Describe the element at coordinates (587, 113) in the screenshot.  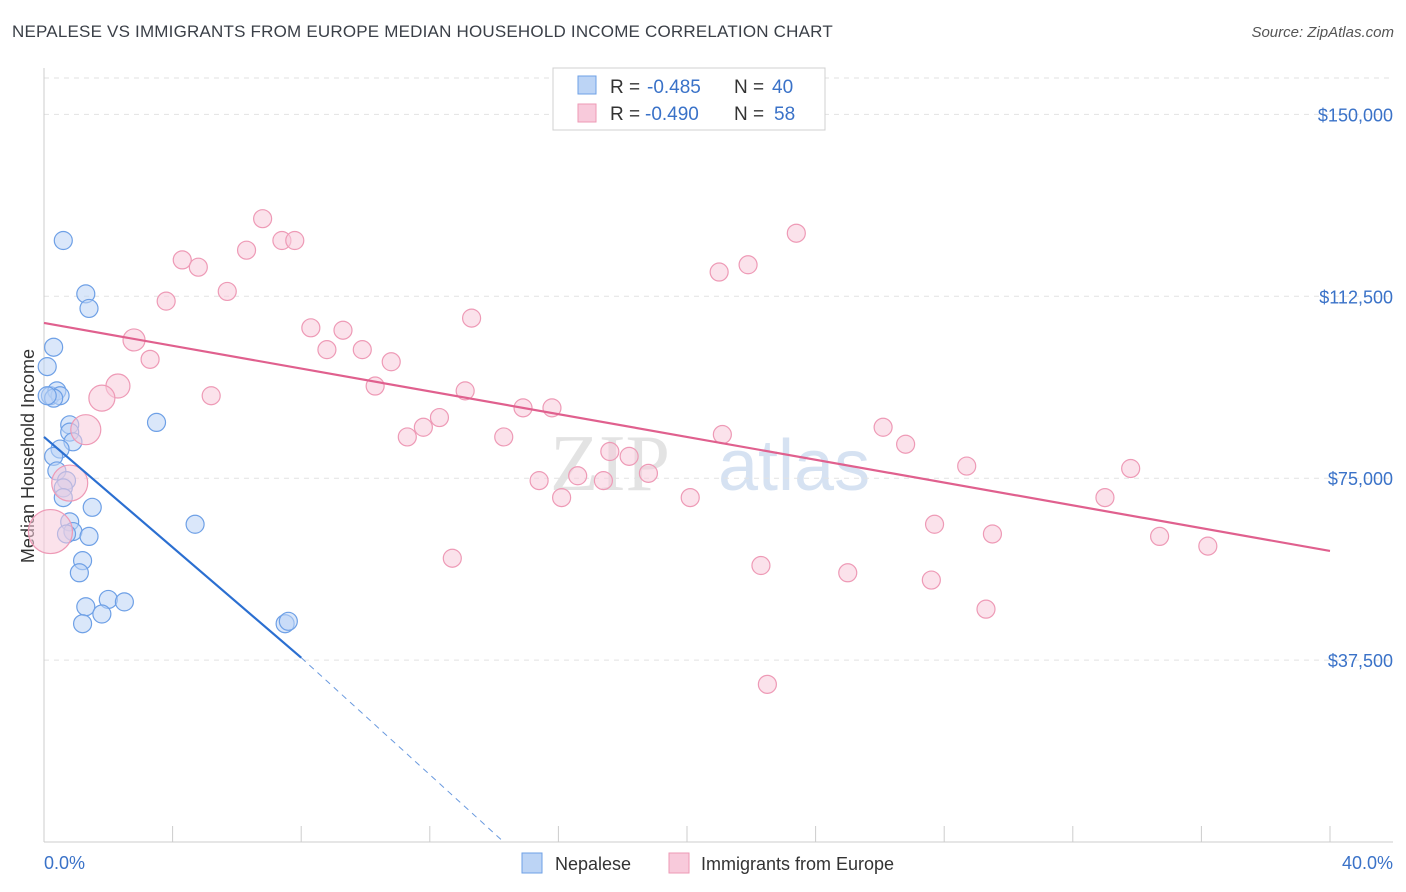
I see `stats-swatch-europe` at that location.